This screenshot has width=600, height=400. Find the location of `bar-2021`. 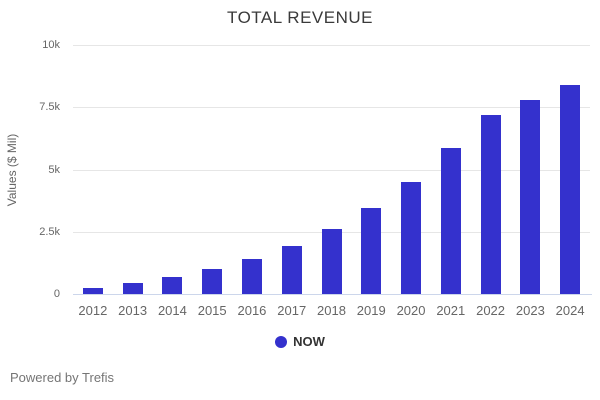

bar-2021 is located at coordinates (450, 221).